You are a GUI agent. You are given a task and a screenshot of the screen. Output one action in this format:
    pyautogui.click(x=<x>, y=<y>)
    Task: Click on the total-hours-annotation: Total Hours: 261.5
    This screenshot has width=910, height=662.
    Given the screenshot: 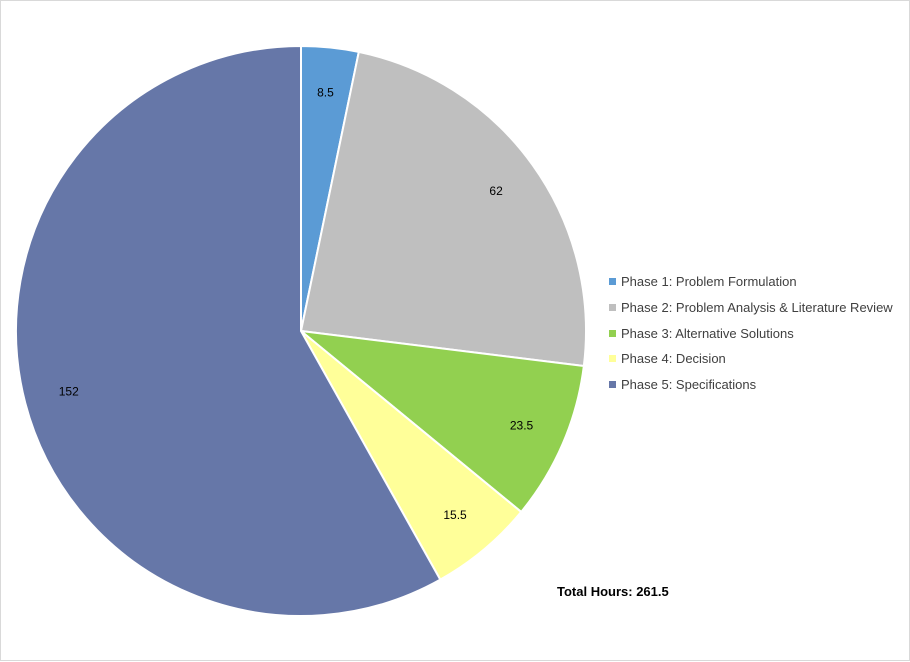 What is the action you would take?
    pyautogui.click(x=613, y=591)
    